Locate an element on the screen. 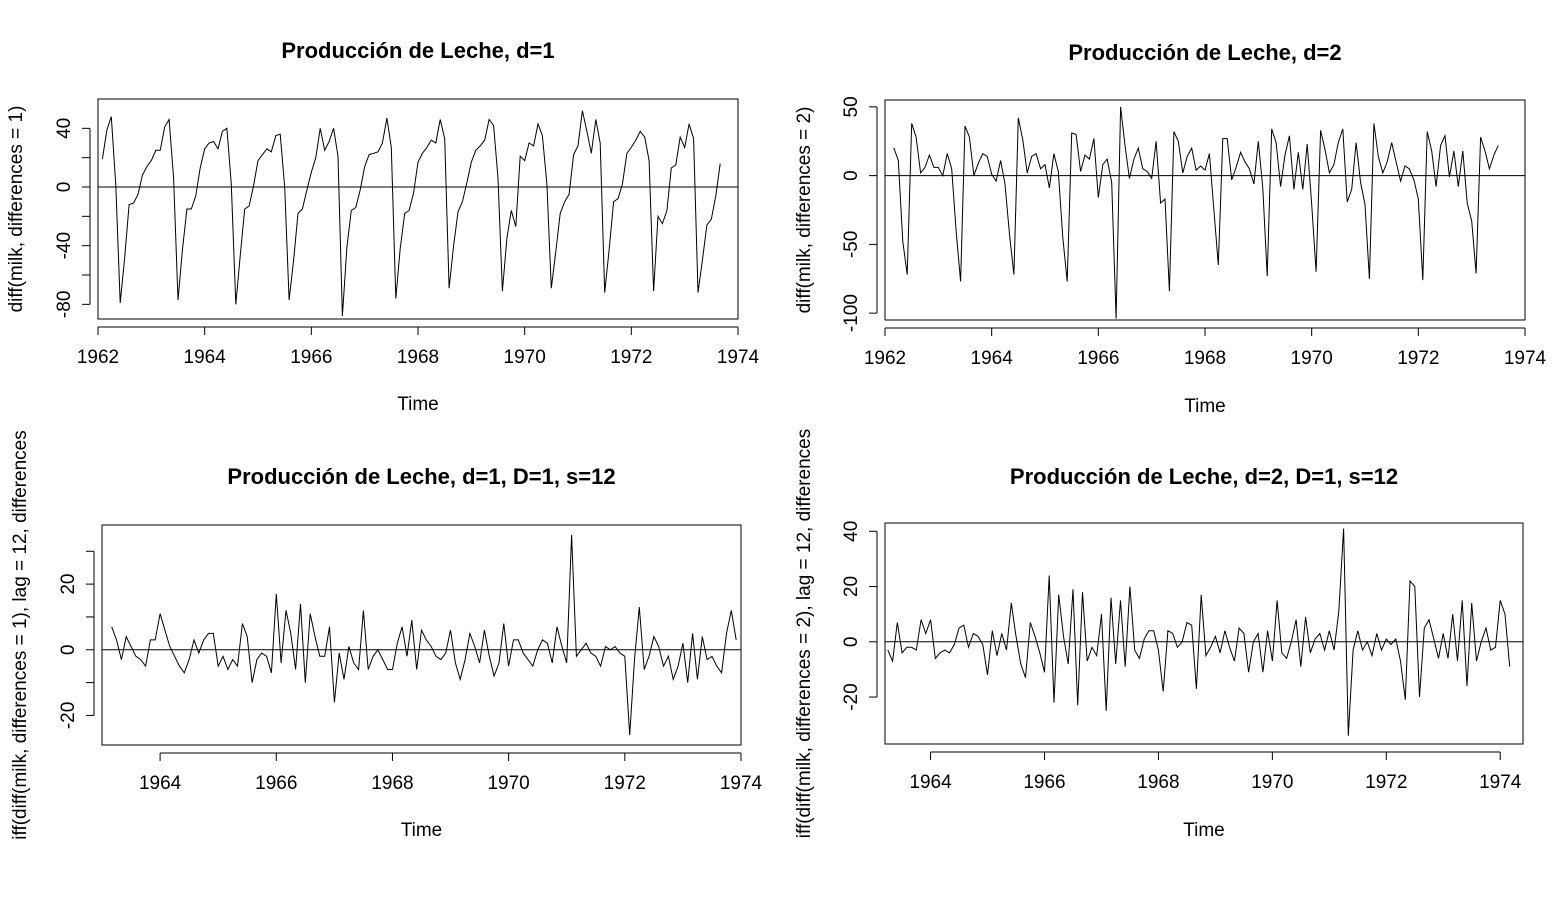 The width and height of the screenshot is (1564, 908). y-axis-label: diff(milk, differences = 2) is located at coordinates (804, 210).